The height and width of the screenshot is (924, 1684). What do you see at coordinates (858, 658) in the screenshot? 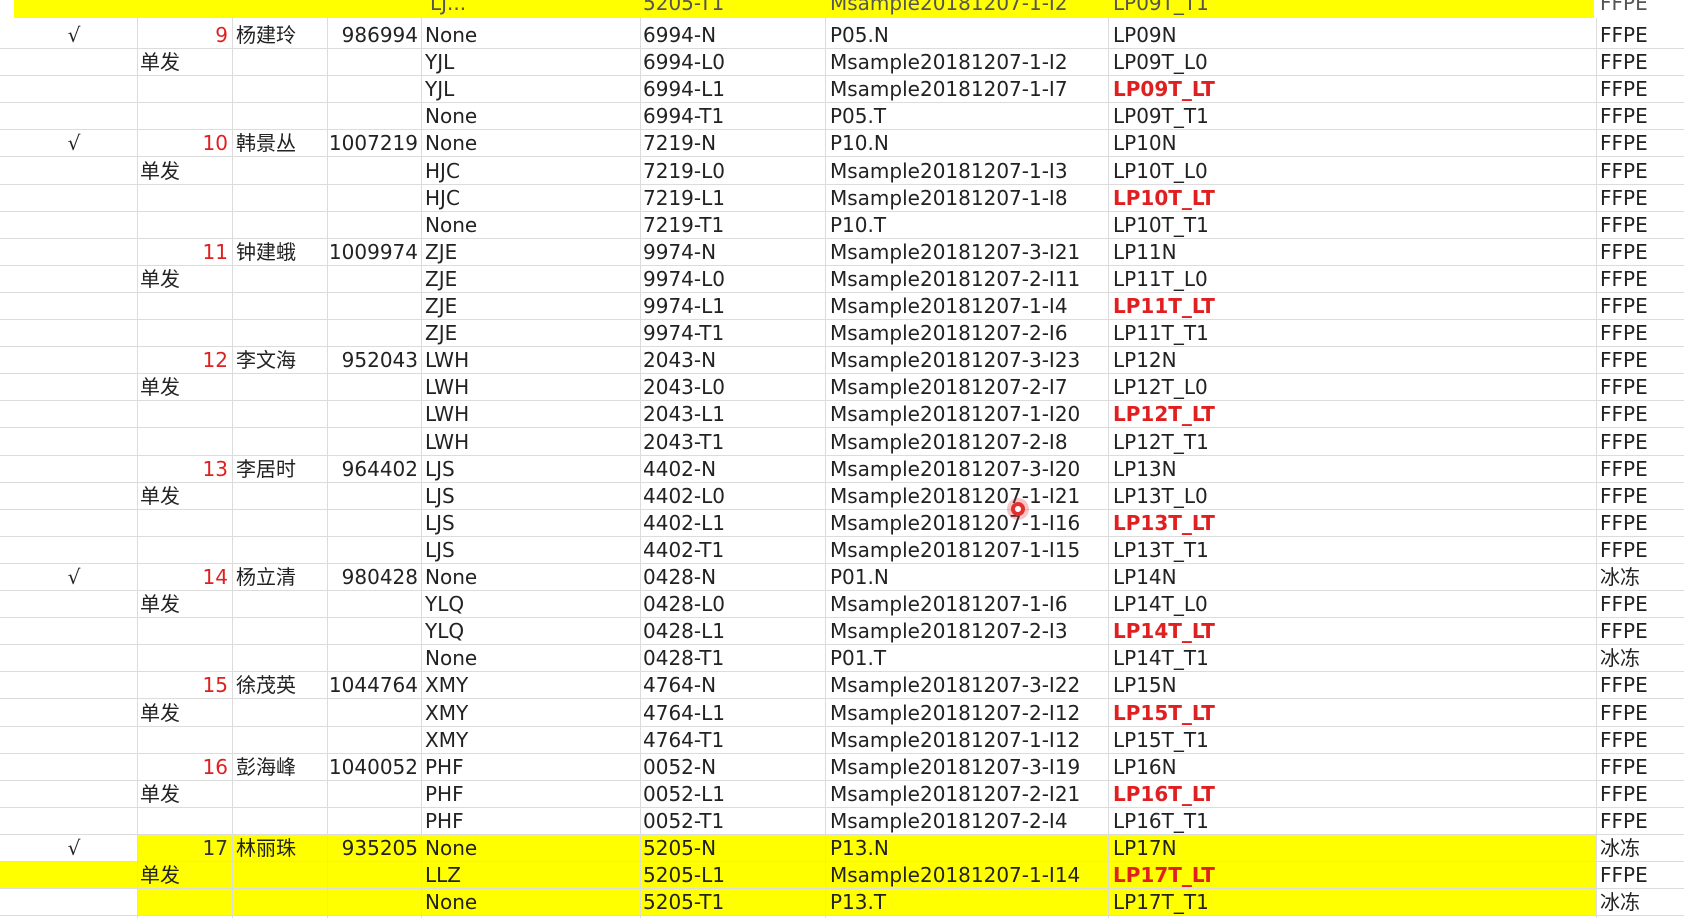
I see `sample-cell: P01.T` at bounding box center [858, 658].